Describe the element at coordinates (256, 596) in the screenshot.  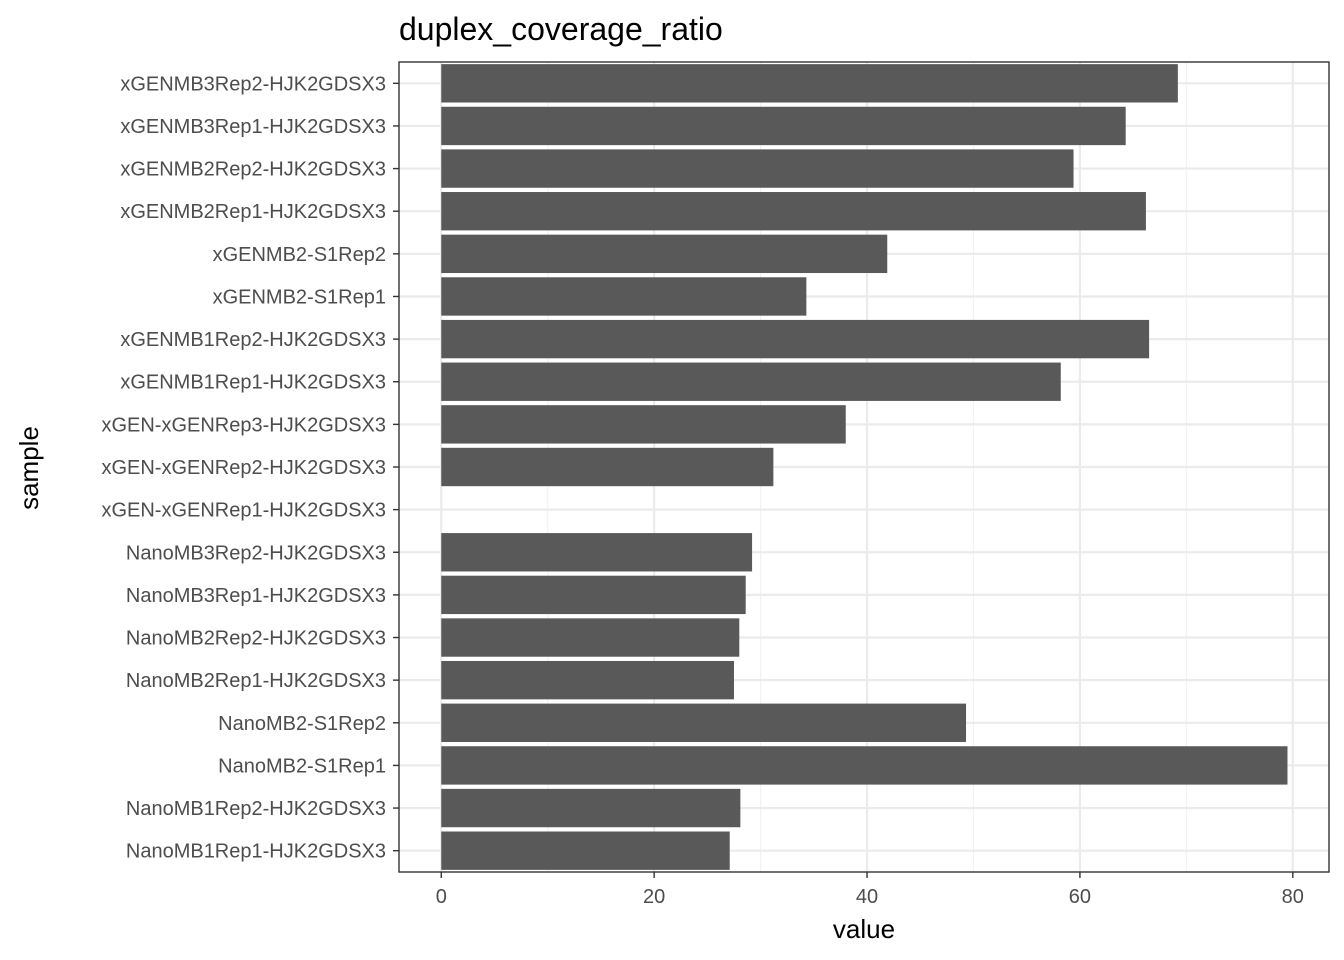
I see `y-tick-label: NanoMB3Rep1-HJK2GDSX3` at that location.